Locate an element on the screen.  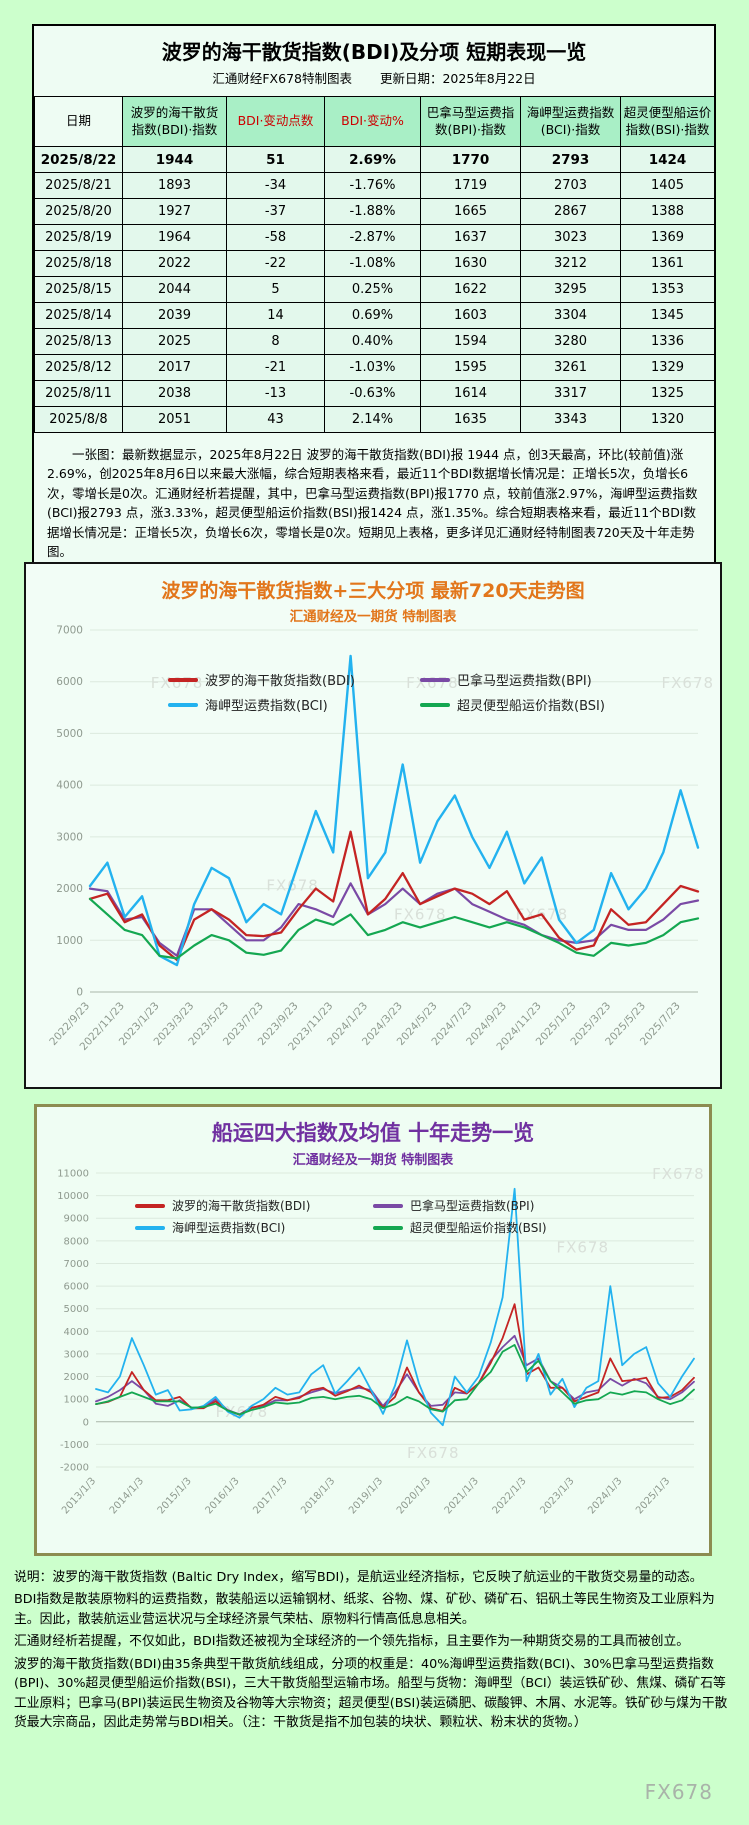
svg-text: 5000 is located at coordinates (76, 1309).